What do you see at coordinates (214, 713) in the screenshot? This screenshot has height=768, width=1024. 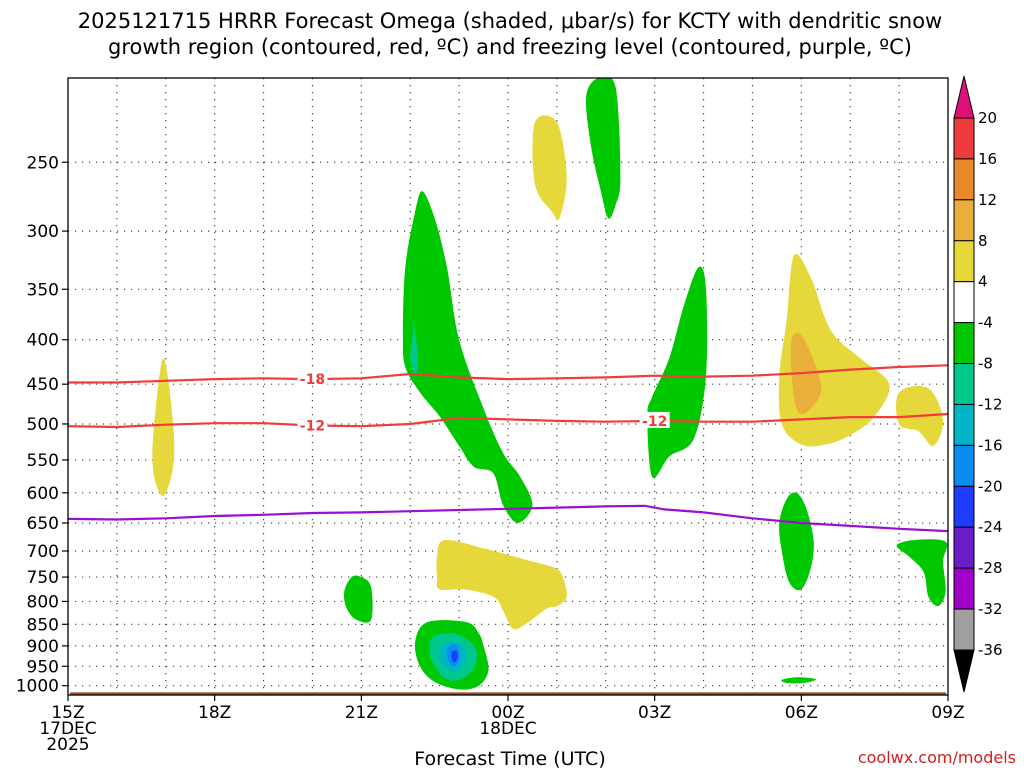 I see `x-tick-label: 18Z` at bounding box center [214, 713].